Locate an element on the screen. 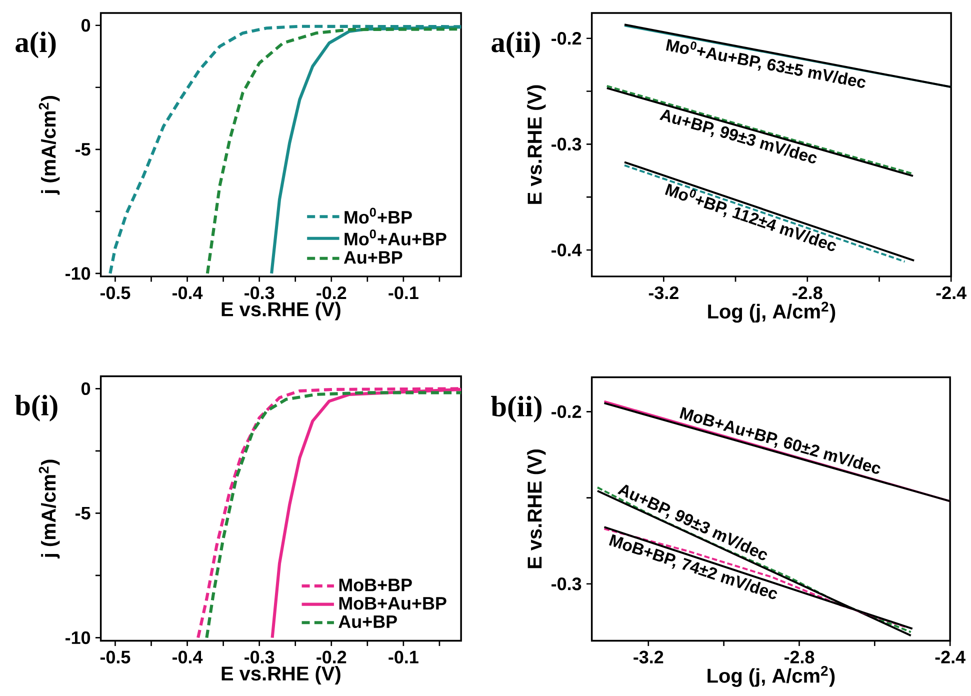 The height and width of the screenshot is (696, 971). text: a(ii) is located at coordinates (516, 45).